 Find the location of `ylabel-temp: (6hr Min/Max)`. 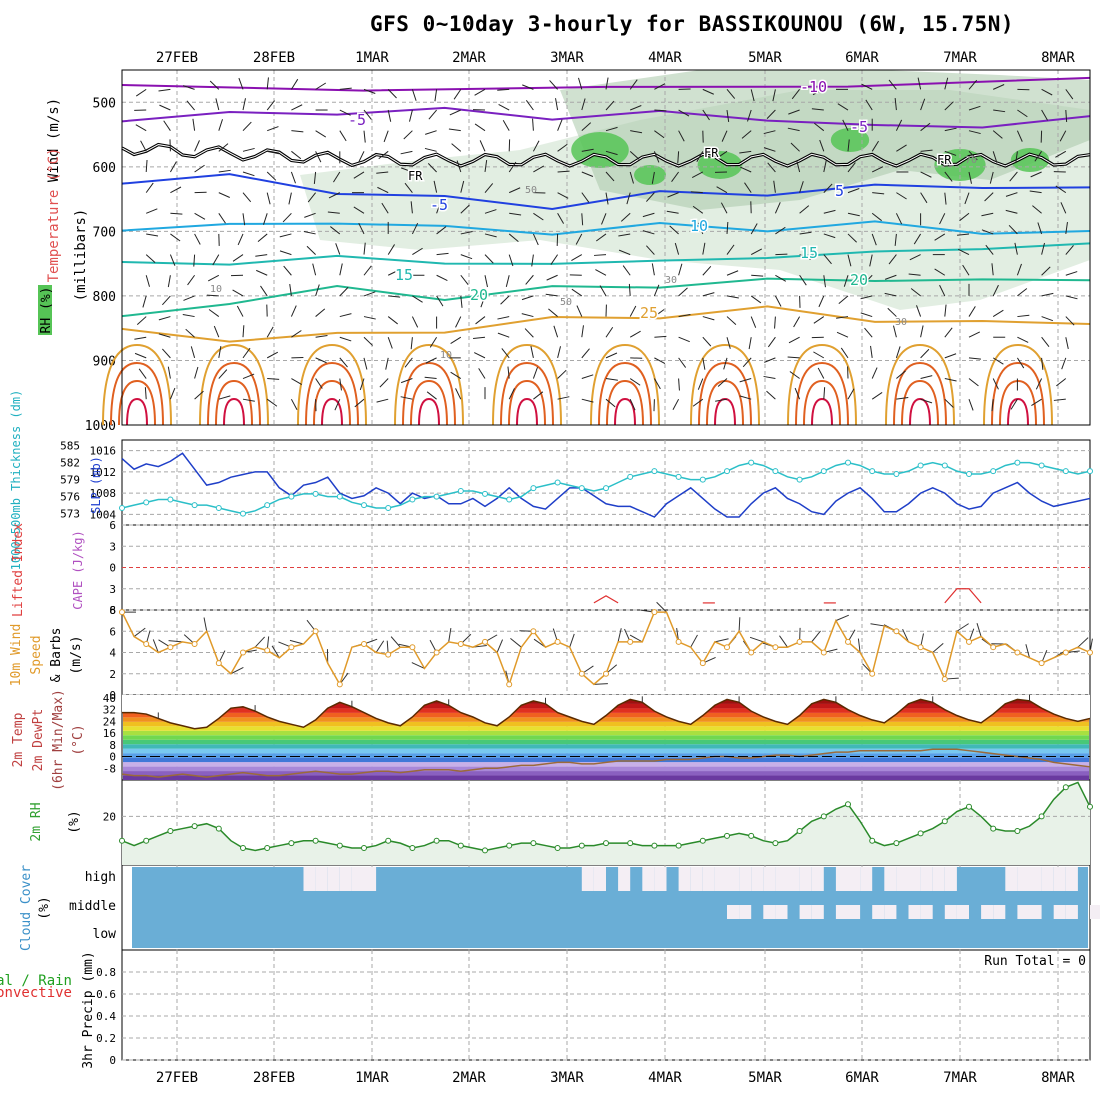

ylabel-temp: (6hr Min/Max) is located at coordinates (58, 740).